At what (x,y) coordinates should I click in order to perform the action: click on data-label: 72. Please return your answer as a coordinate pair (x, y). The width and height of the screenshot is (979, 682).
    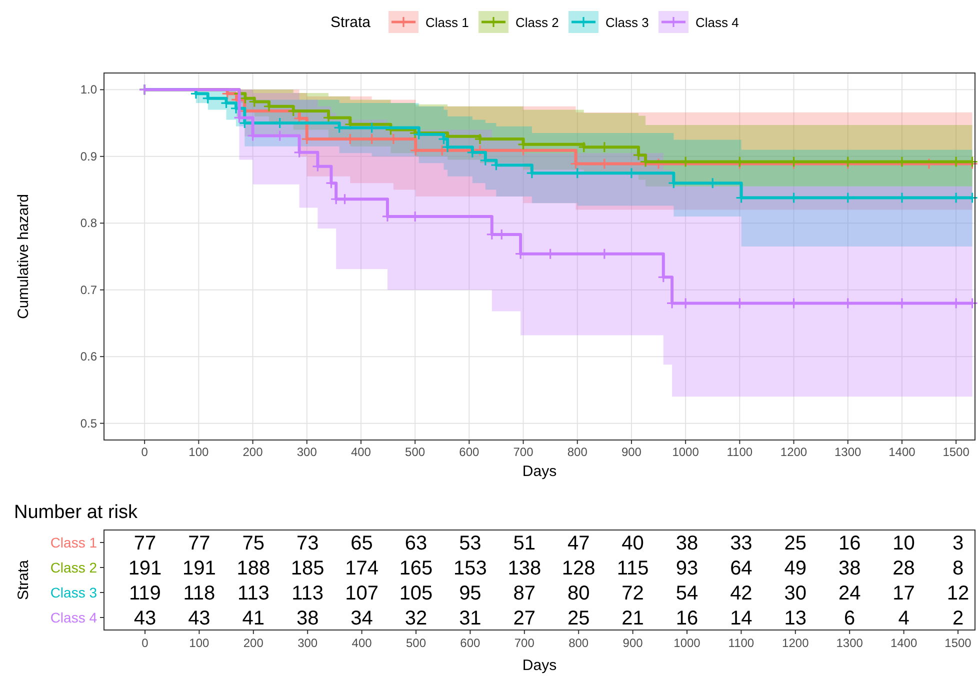
    Looking at the image, I should click on (633, 593).